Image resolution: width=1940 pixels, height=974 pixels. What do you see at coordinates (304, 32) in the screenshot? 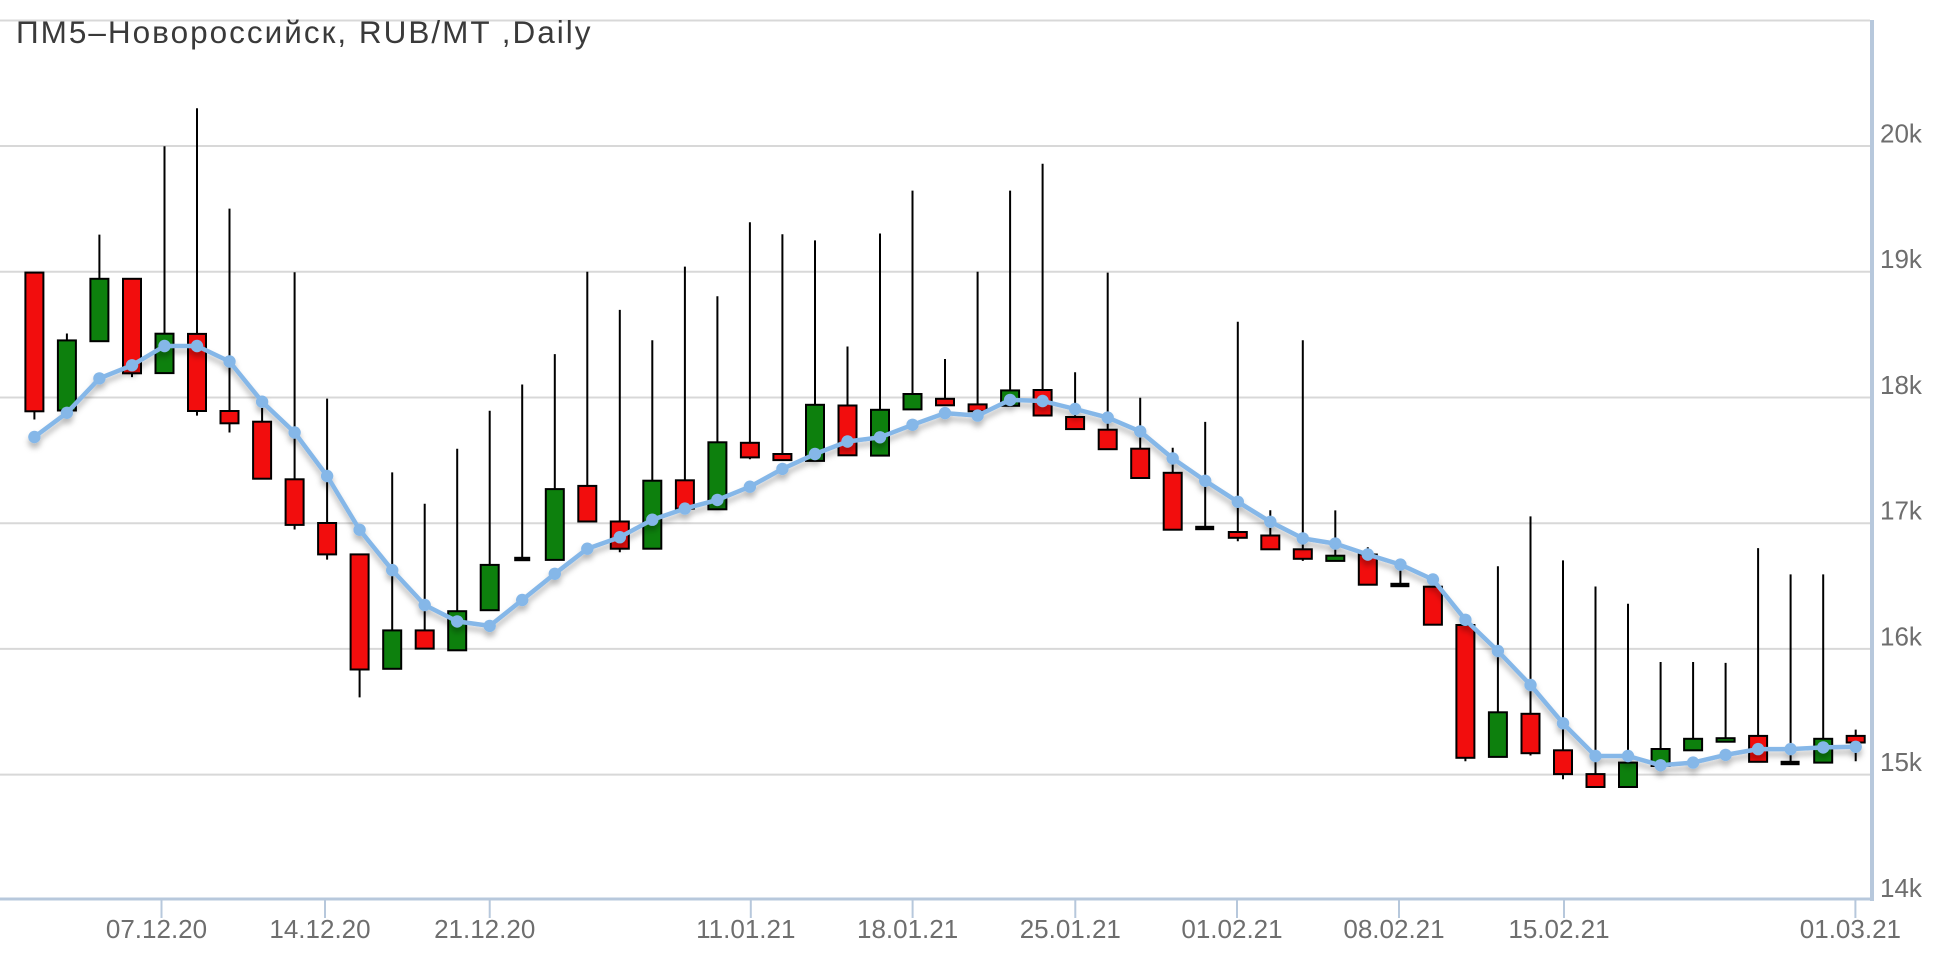
I see `svg-text:ПМ5–Новороссийск, RUB/MT ,Dail: ПМ5–Новороссийск, RUB/MT ,Daily` at bounding box center [304, 32].